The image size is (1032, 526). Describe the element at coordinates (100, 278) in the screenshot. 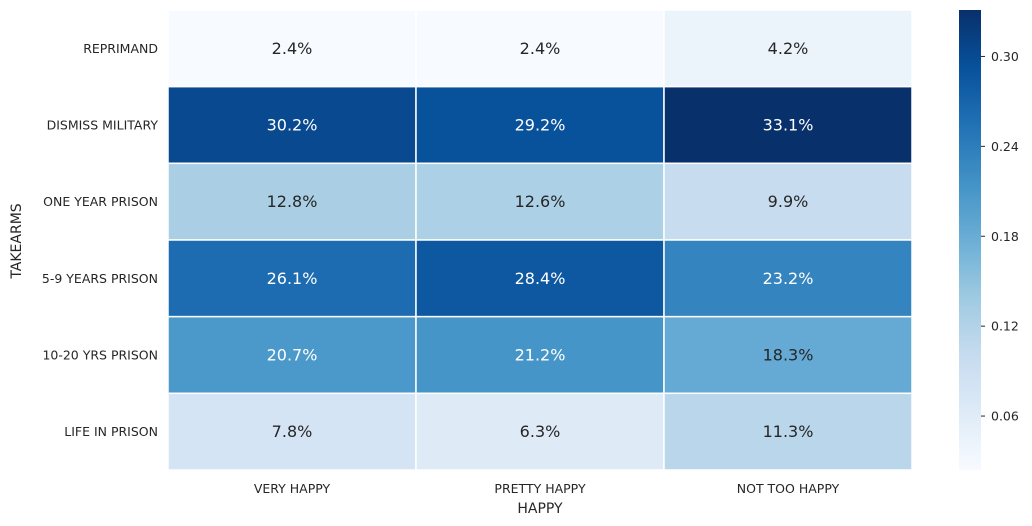

I see `y-tick-label: 5-9 YEARS PRISON` at that location.